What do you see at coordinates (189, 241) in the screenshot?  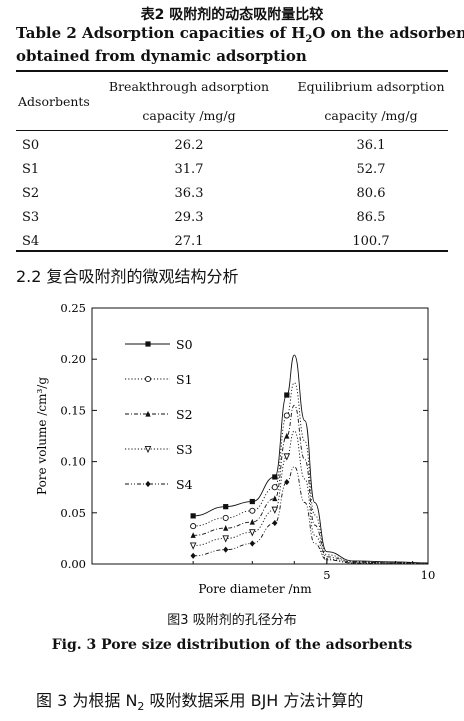 I see `cell-breakthrough: 27.1` at bounding box center [189, 241].